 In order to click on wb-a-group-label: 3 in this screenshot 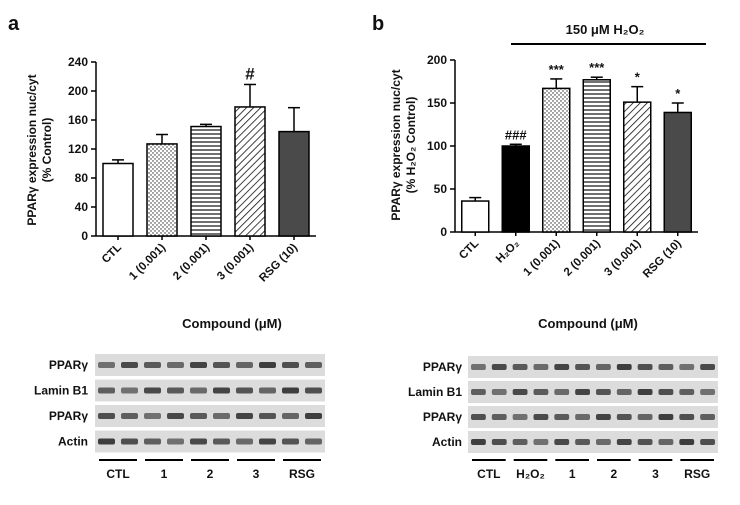, I will do `click(256, 474)`.